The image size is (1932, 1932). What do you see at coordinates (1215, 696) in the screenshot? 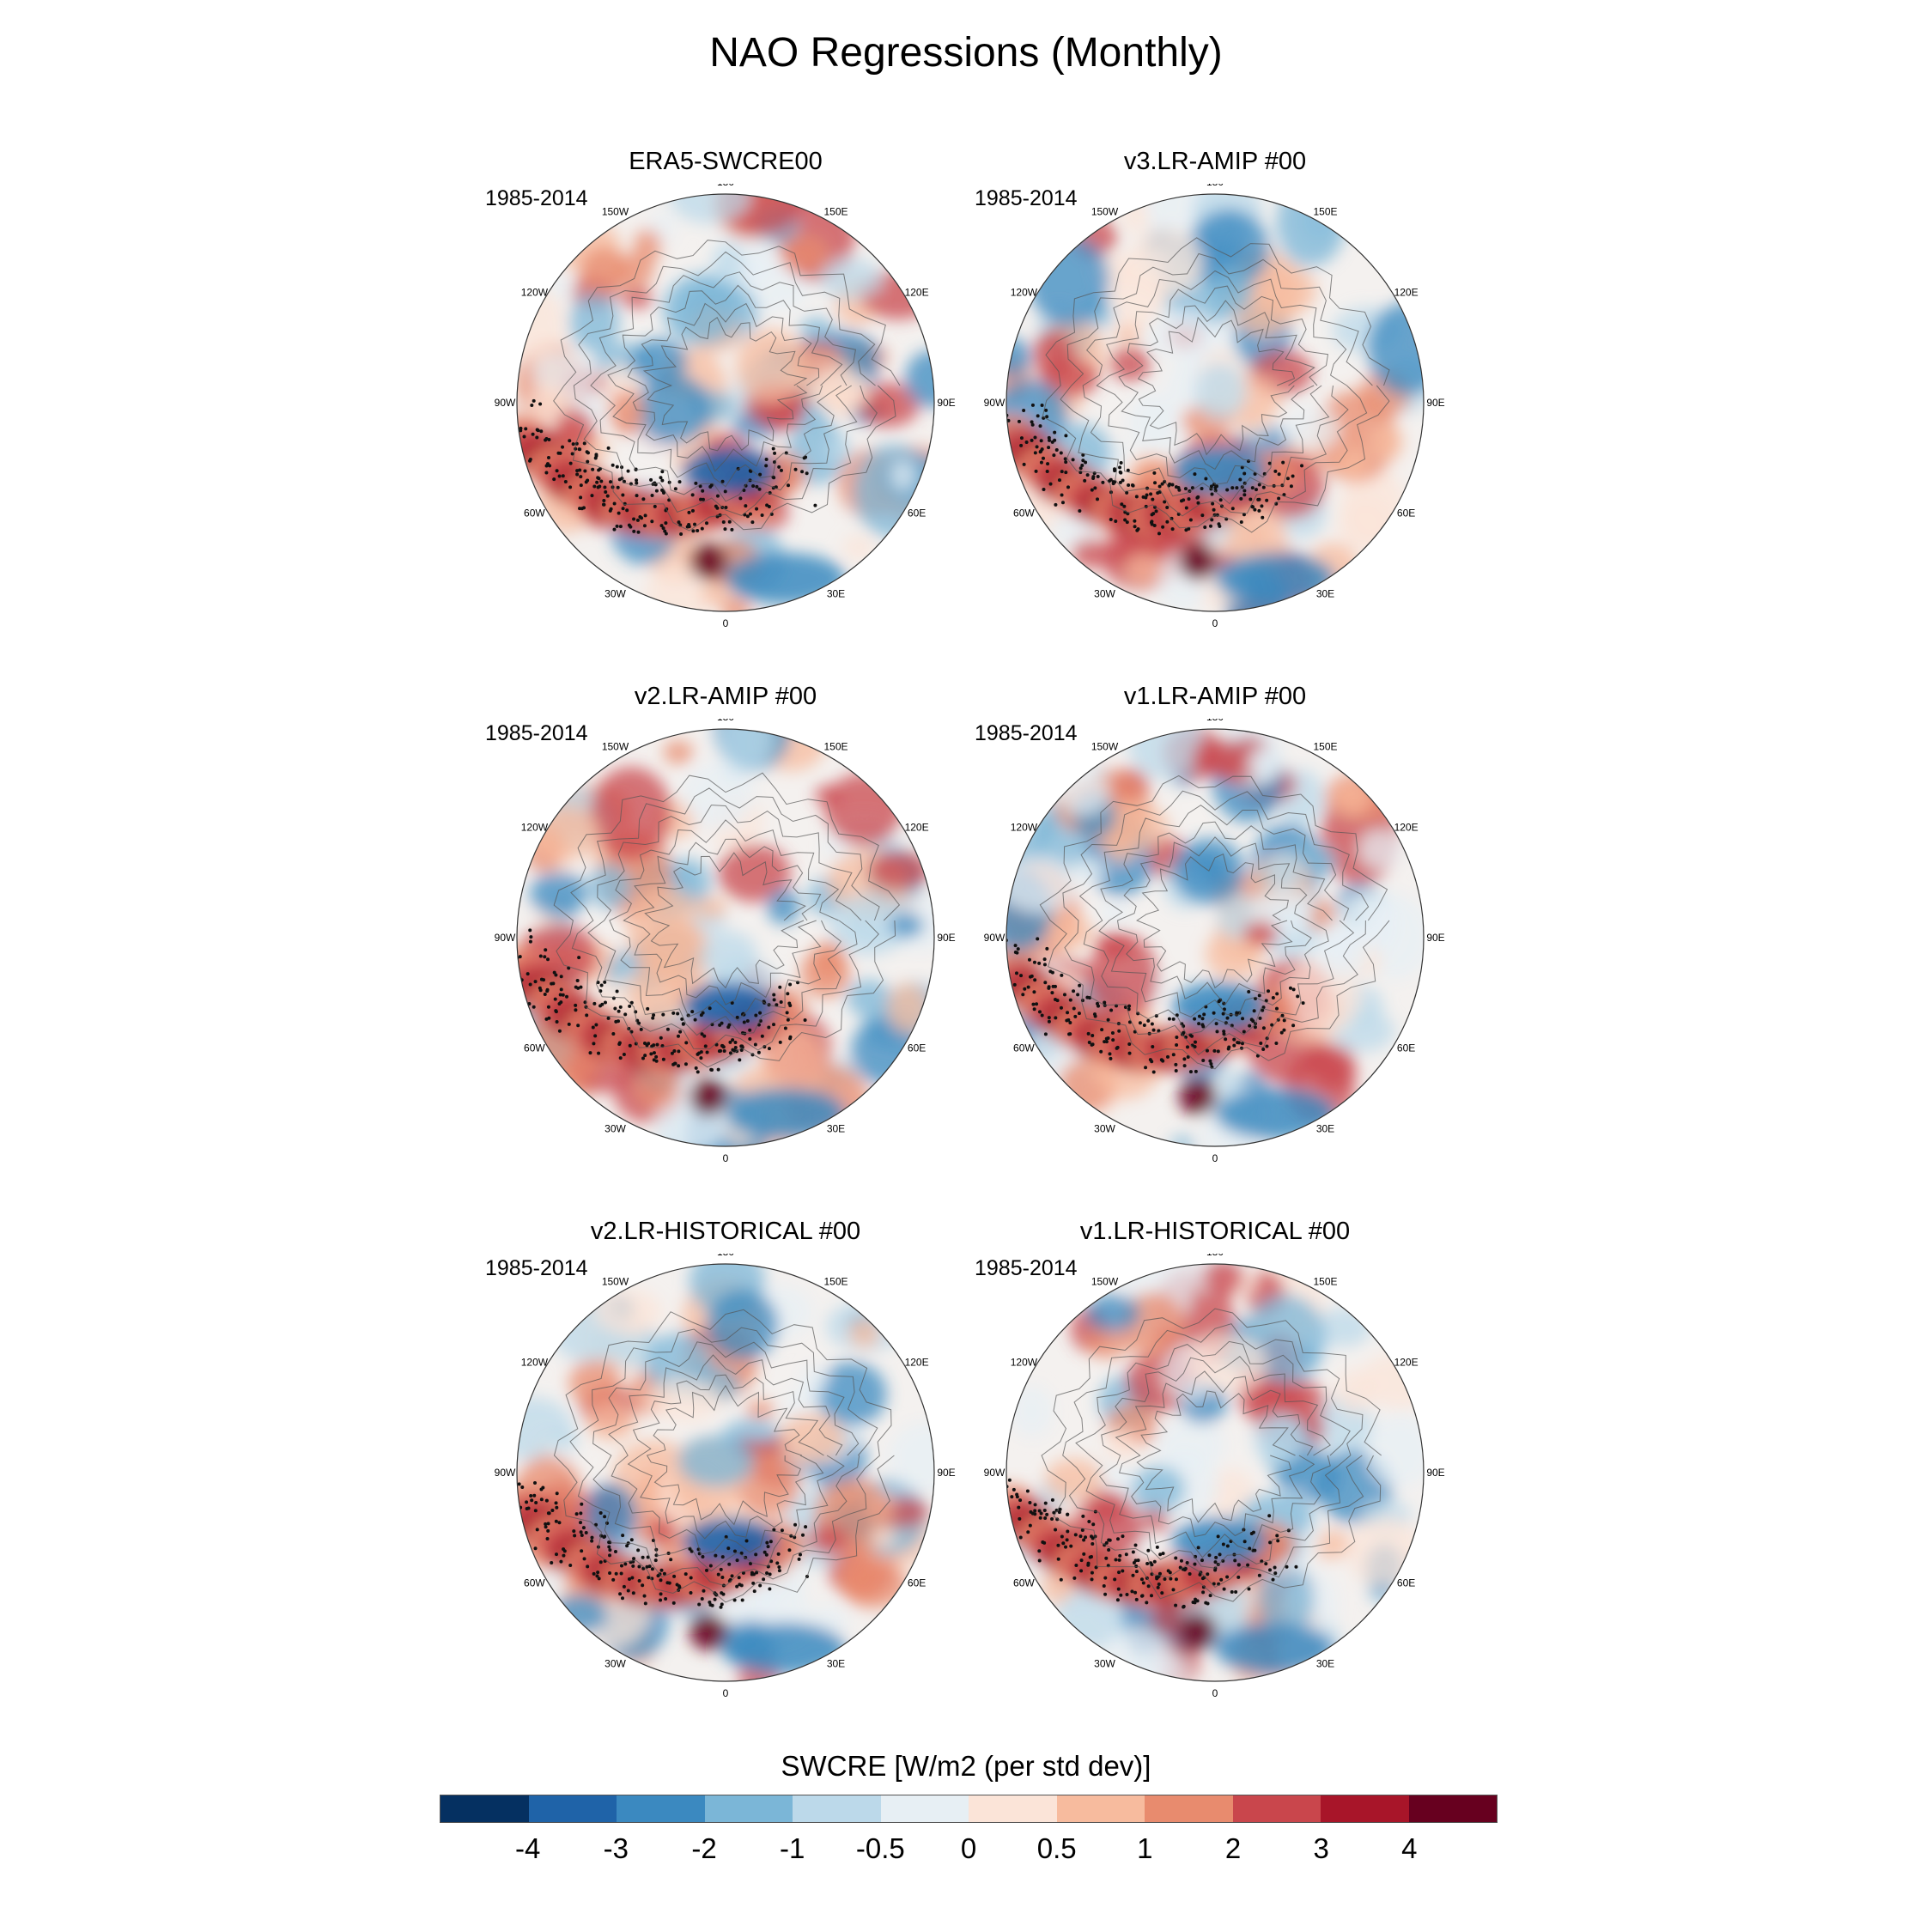
I see `panel-title: v1.LR-AMIP #00` at bounding box center [1215, 696].